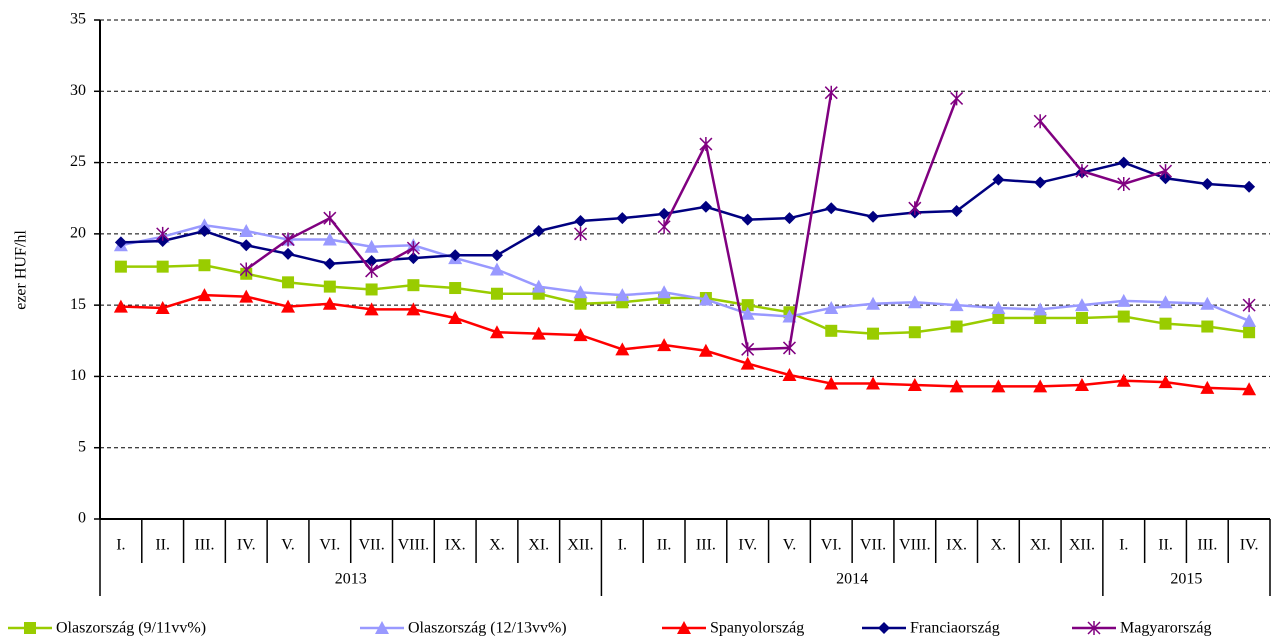  What do you see at coordinates (956, 545) in the screenshot?
I see `x-tick-label: IX.` at bounding box center [956, 545].